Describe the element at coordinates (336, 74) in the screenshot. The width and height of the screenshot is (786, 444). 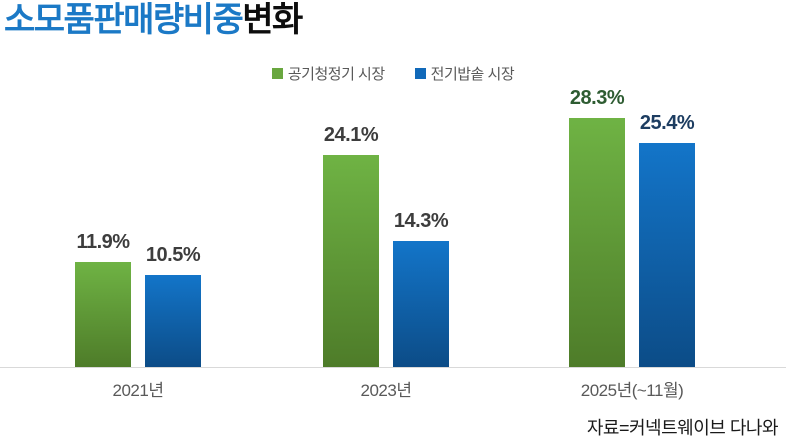
I see `legend-label: 공기청정기 시장` at that location.